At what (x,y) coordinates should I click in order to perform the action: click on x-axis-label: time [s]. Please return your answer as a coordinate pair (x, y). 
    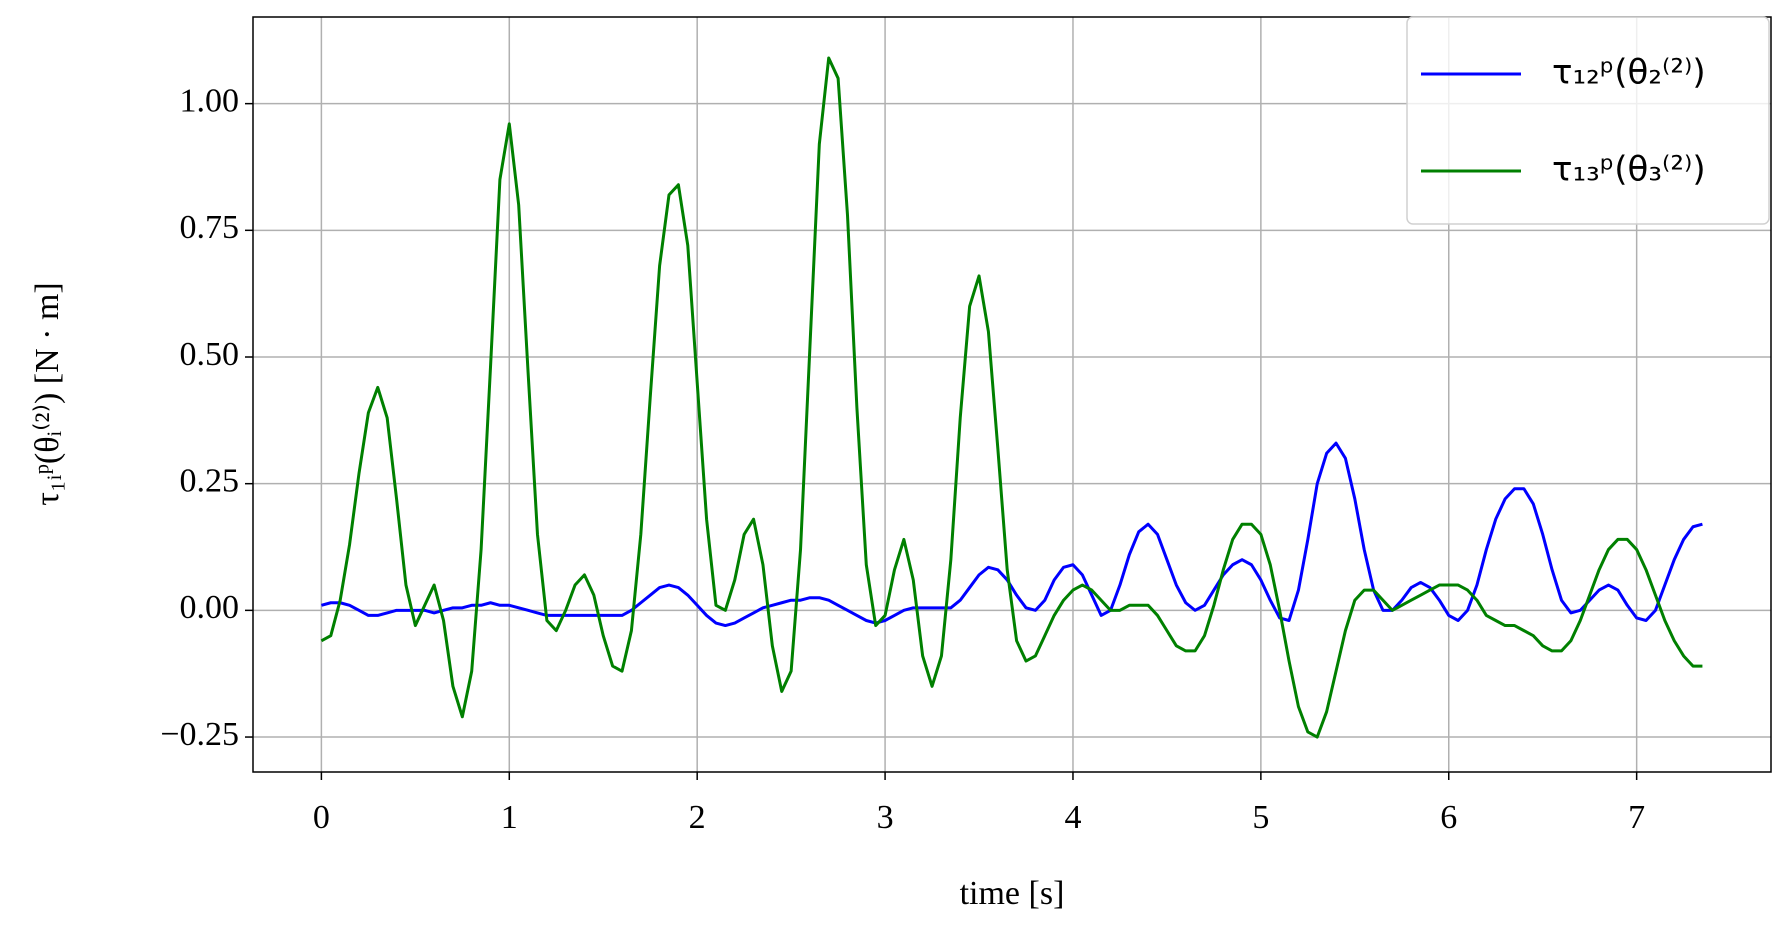
    Looking at the image, I should click on (1012, 893).